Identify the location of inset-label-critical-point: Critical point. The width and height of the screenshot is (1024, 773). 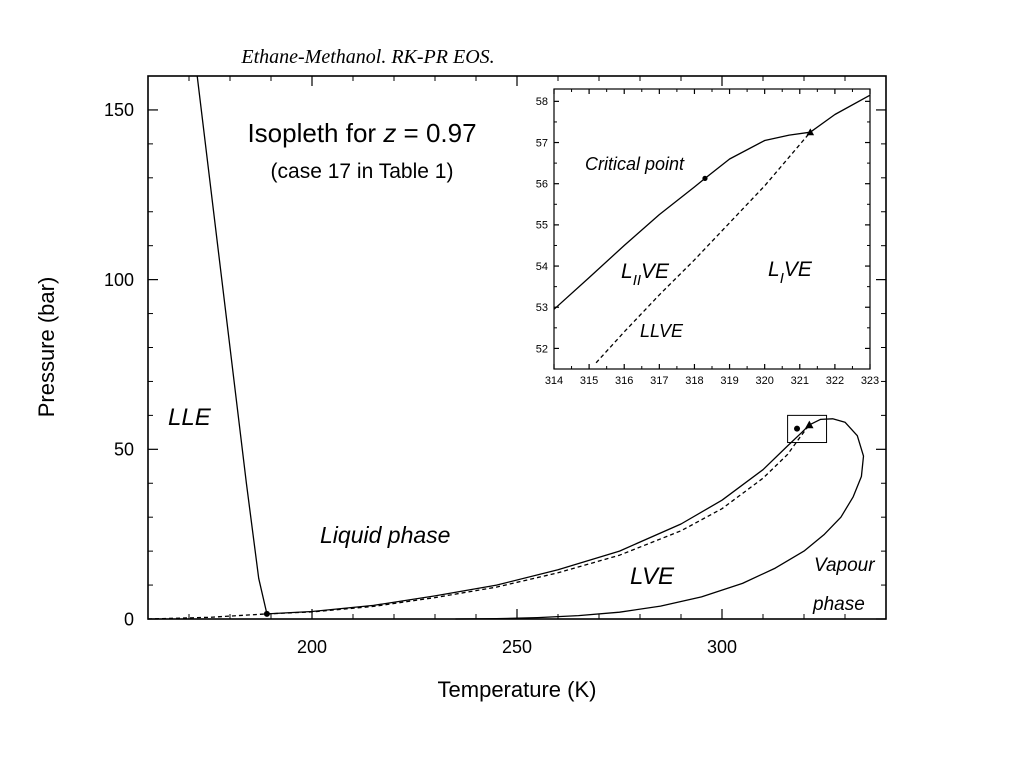
(635, 164).